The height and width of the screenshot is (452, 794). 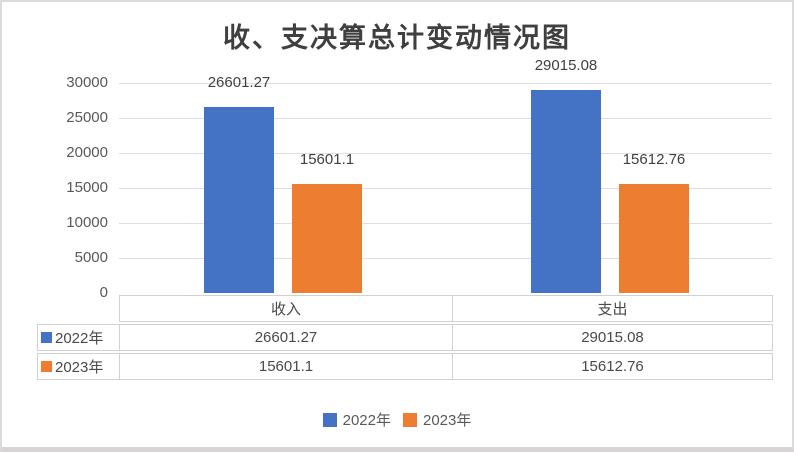 I want to click on legend-label-2022: 2022年, so click(x=366, y=420).